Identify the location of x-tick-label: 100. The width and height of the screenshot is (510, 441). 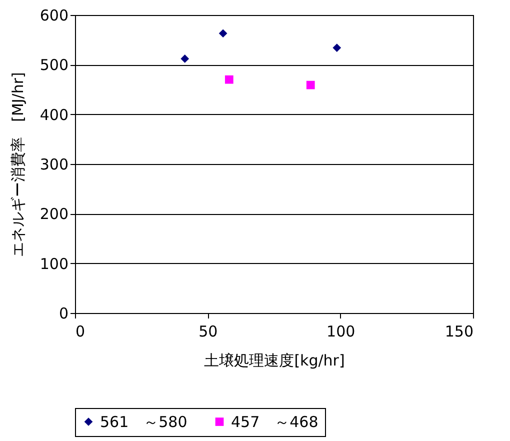
(341, 331).